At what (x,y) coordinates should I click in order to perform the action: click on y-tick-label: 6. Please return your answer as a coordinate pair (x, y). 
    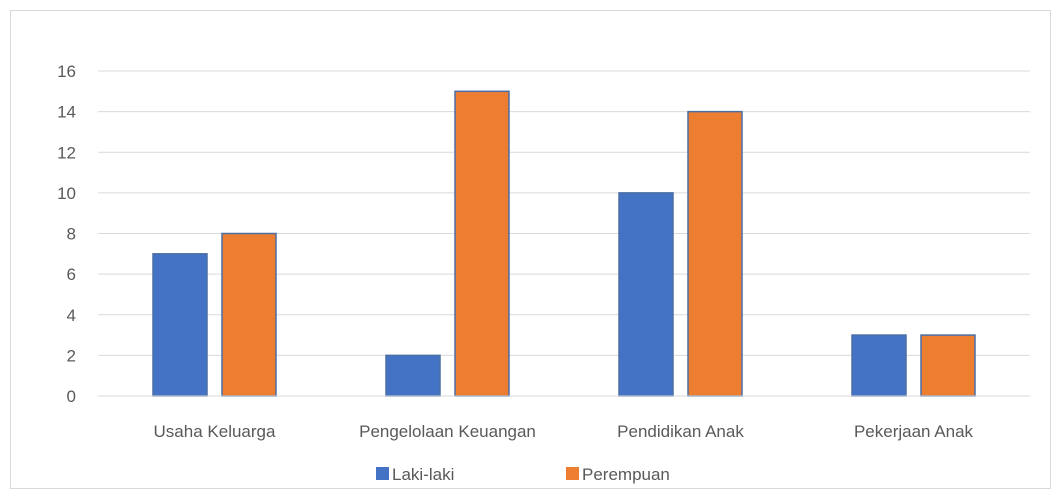
    Looking at the image, I should click on (71, 274).